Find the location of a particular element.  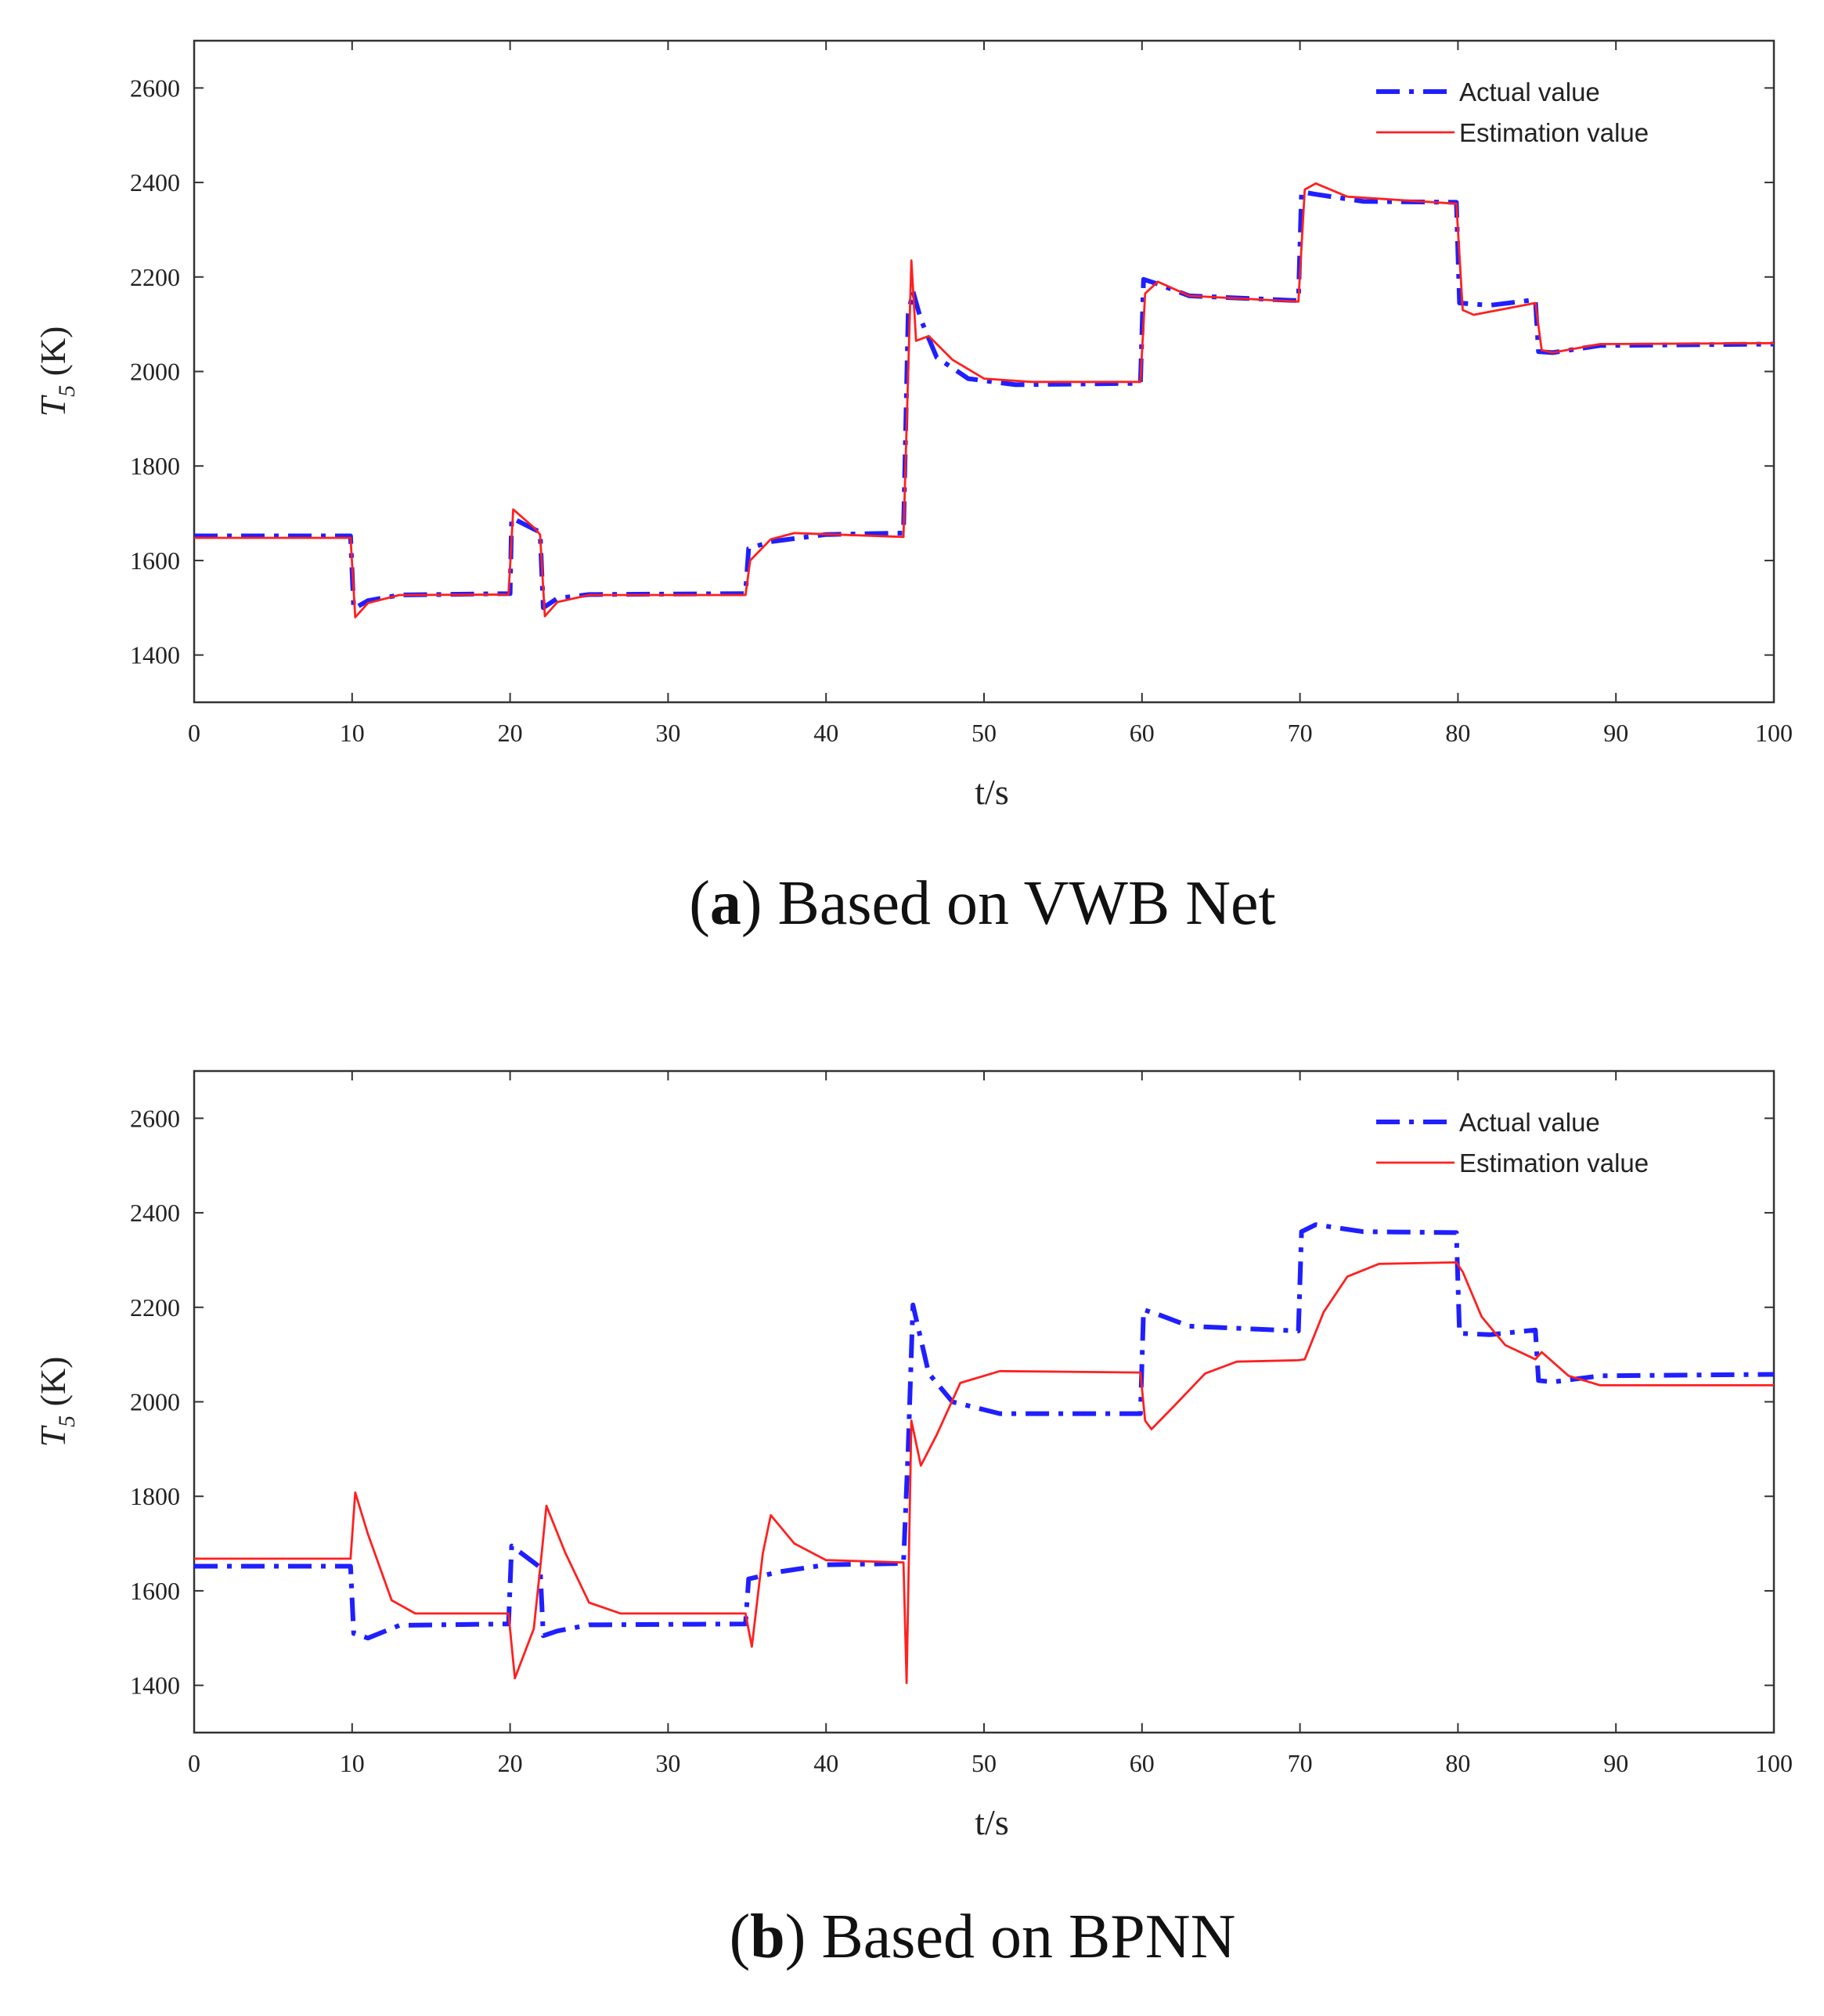

caption-panel-letter: a is located at coordinates (725, 904).